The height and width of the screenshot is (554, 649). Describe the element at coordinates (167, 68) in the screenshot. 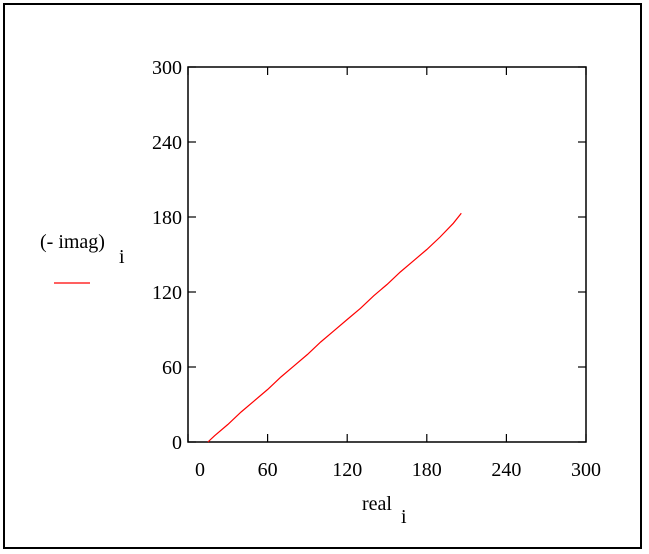

I see `y-tick-label: 300` at that location.